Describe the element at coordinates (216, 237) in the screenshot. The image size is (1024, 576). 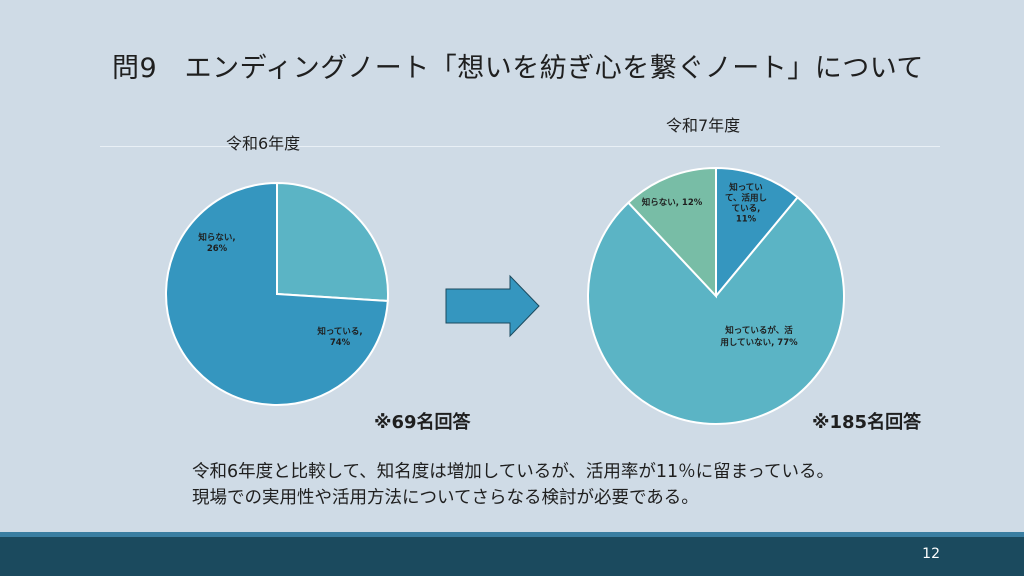
I see `pie-0-slice-0-label-line-0: 知らない,` at that location.